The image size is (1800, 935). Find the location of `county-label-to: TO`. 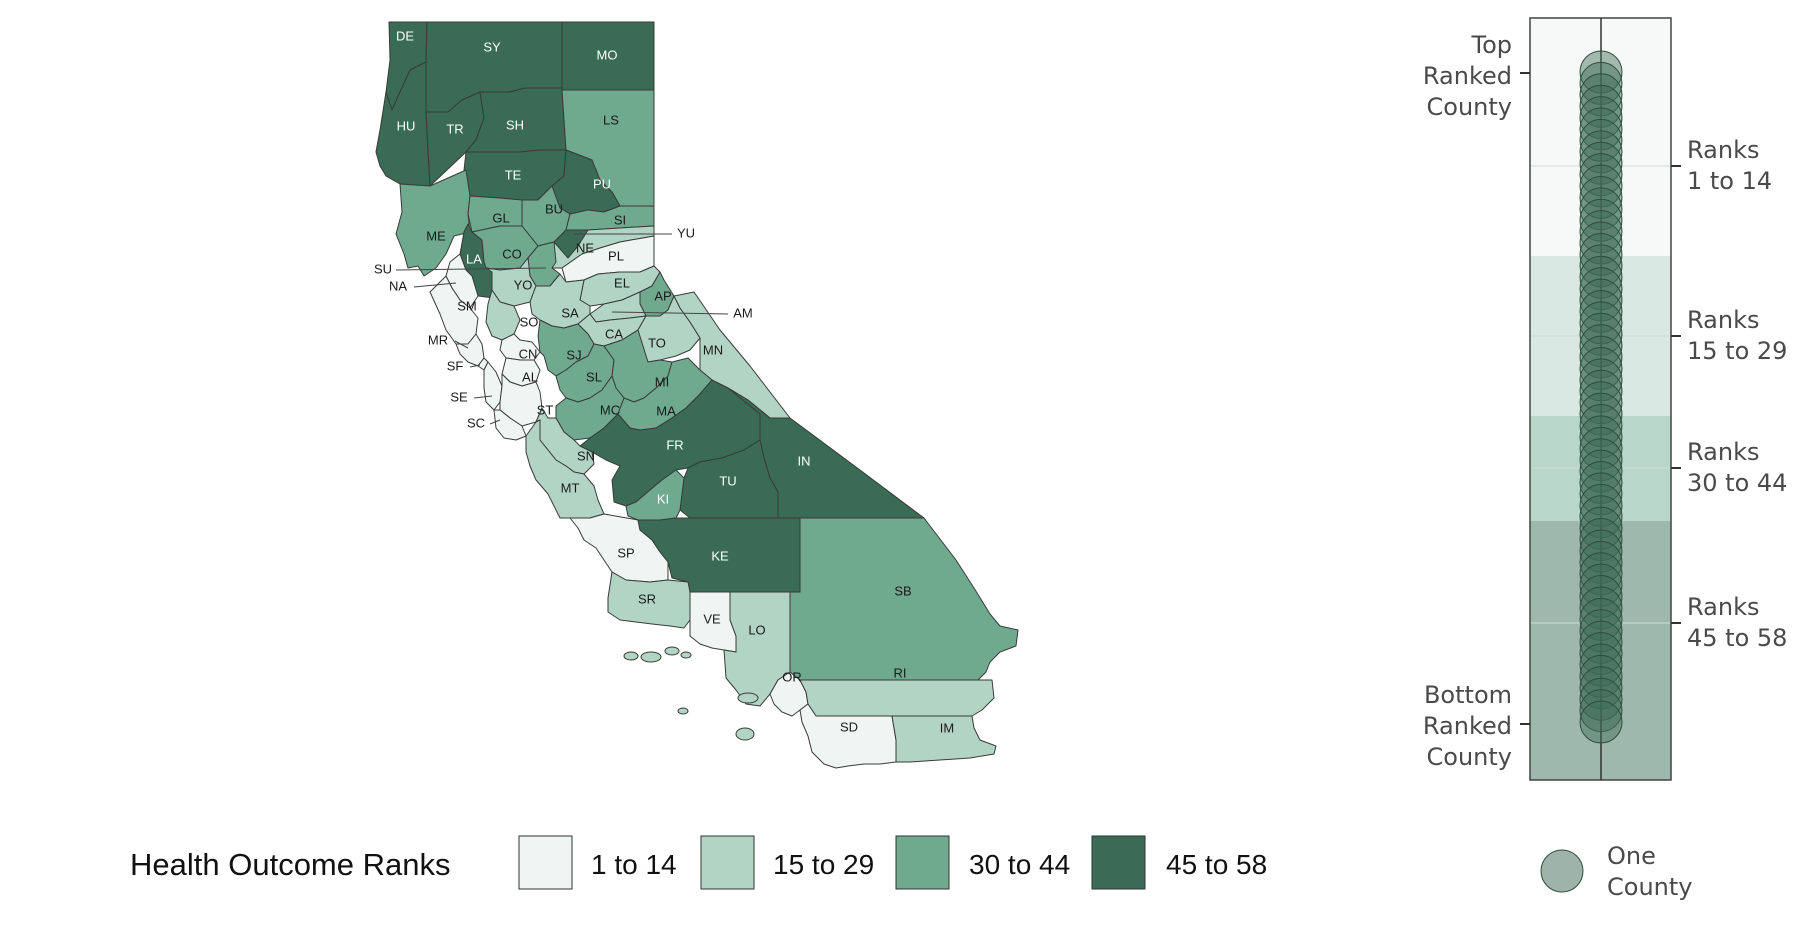

county-label-to: TO is located at coordinates (657, 342).